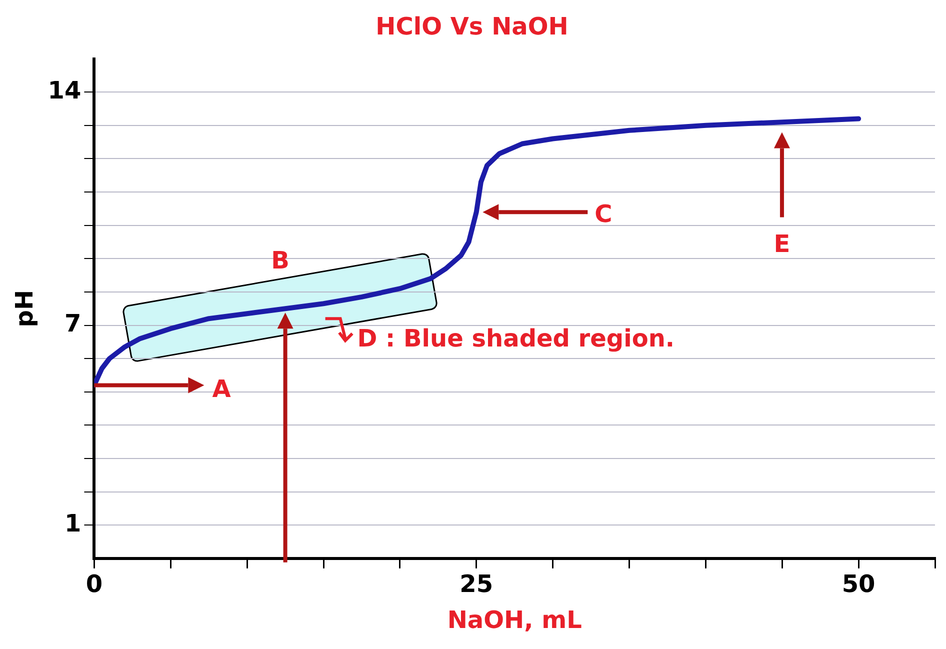 The height and width of the screenshot is (649, 946). I want to click on annotation: A, so click(222, 389).